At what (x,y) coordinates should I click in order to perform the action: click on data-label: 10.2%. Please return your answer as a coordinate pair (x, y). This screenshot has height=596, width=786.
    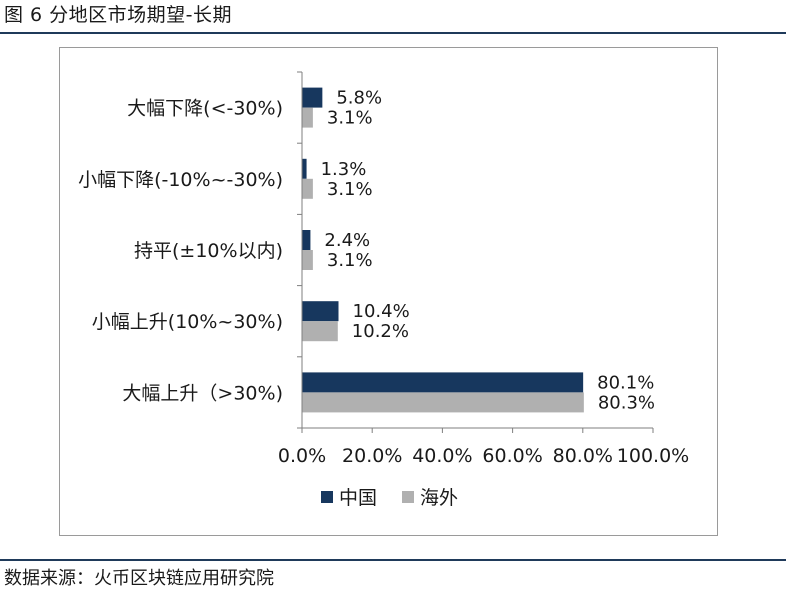
    Looking at the image, I should click on (380, 331).